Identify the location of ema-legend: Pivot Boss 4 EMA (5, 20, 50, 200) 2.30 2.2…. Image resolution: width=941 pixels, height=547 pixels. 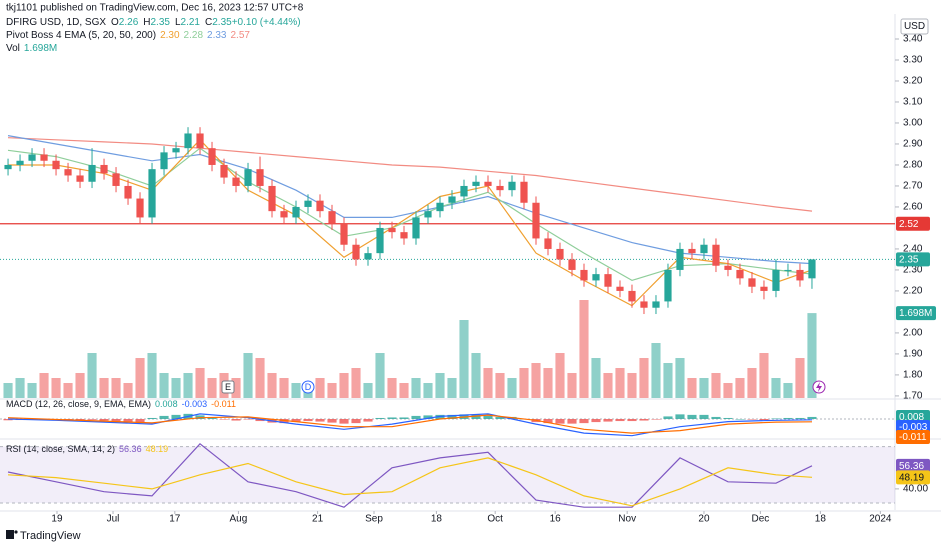
(128, 35).